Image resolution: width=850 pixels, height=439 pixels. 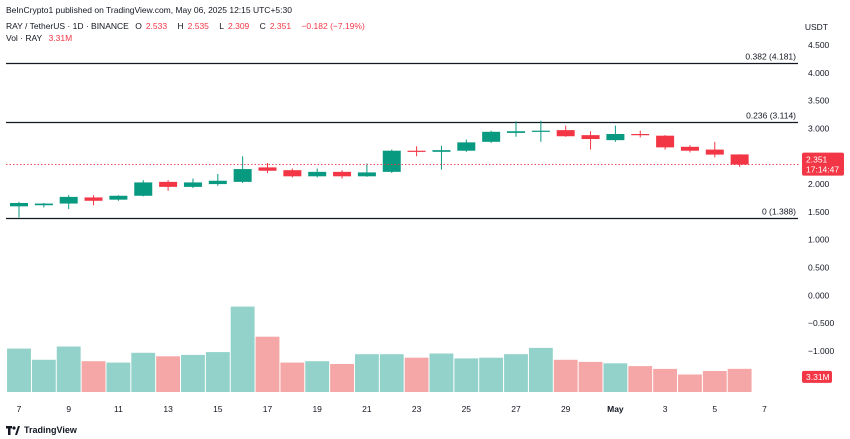 I want to click on price-tick-label: 3.000, so click(x=819, y=128).